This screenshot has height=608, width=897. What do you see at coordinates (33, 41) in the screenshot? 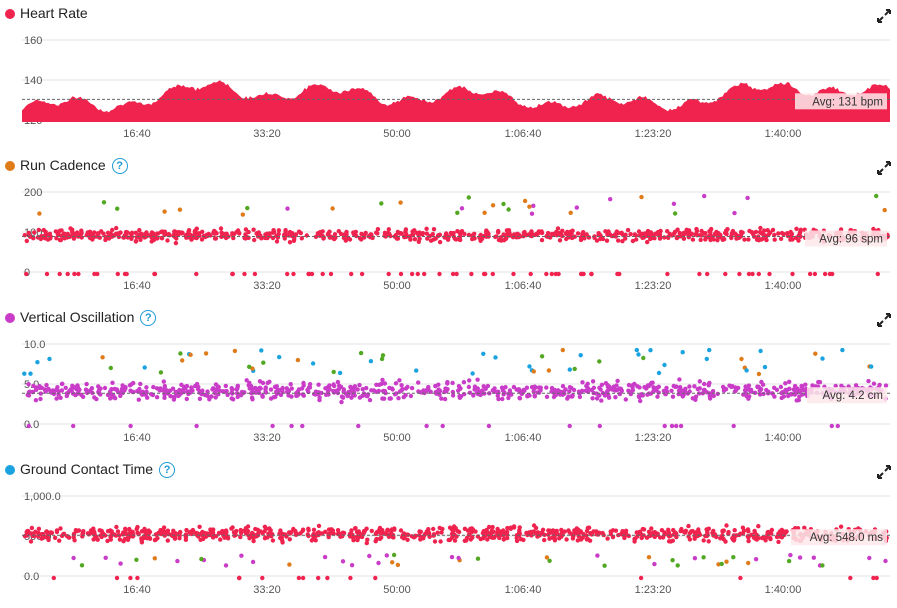
I see `y-tick-label: 160` at bounding box center [33, 41].